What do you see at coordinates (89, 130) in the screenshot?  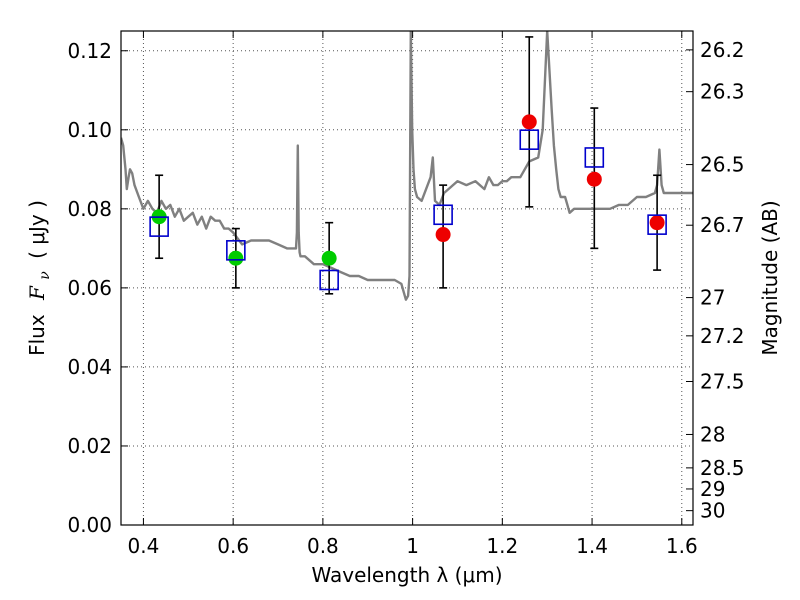 I see `y-tick-label: 0.10` at bounding box center [89, 130].